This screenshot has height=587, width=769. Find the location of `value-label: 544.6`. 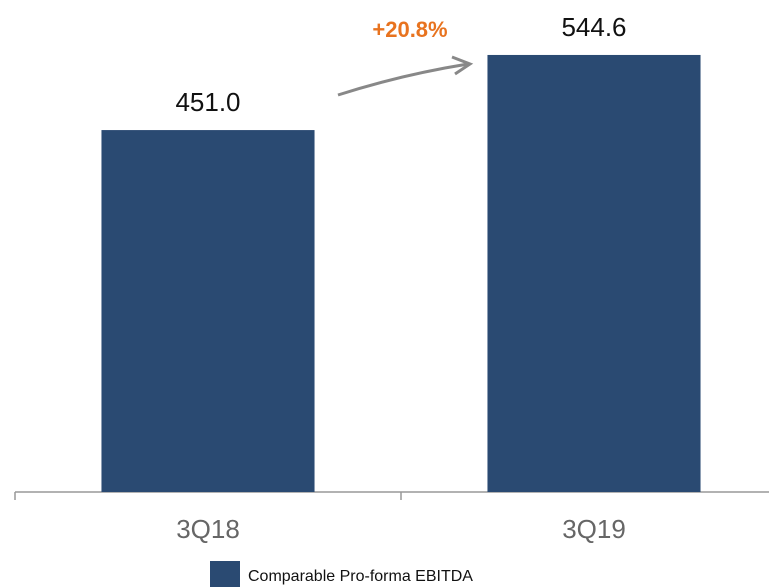

value-label: 544.6 is located at coordinates (593, 27).